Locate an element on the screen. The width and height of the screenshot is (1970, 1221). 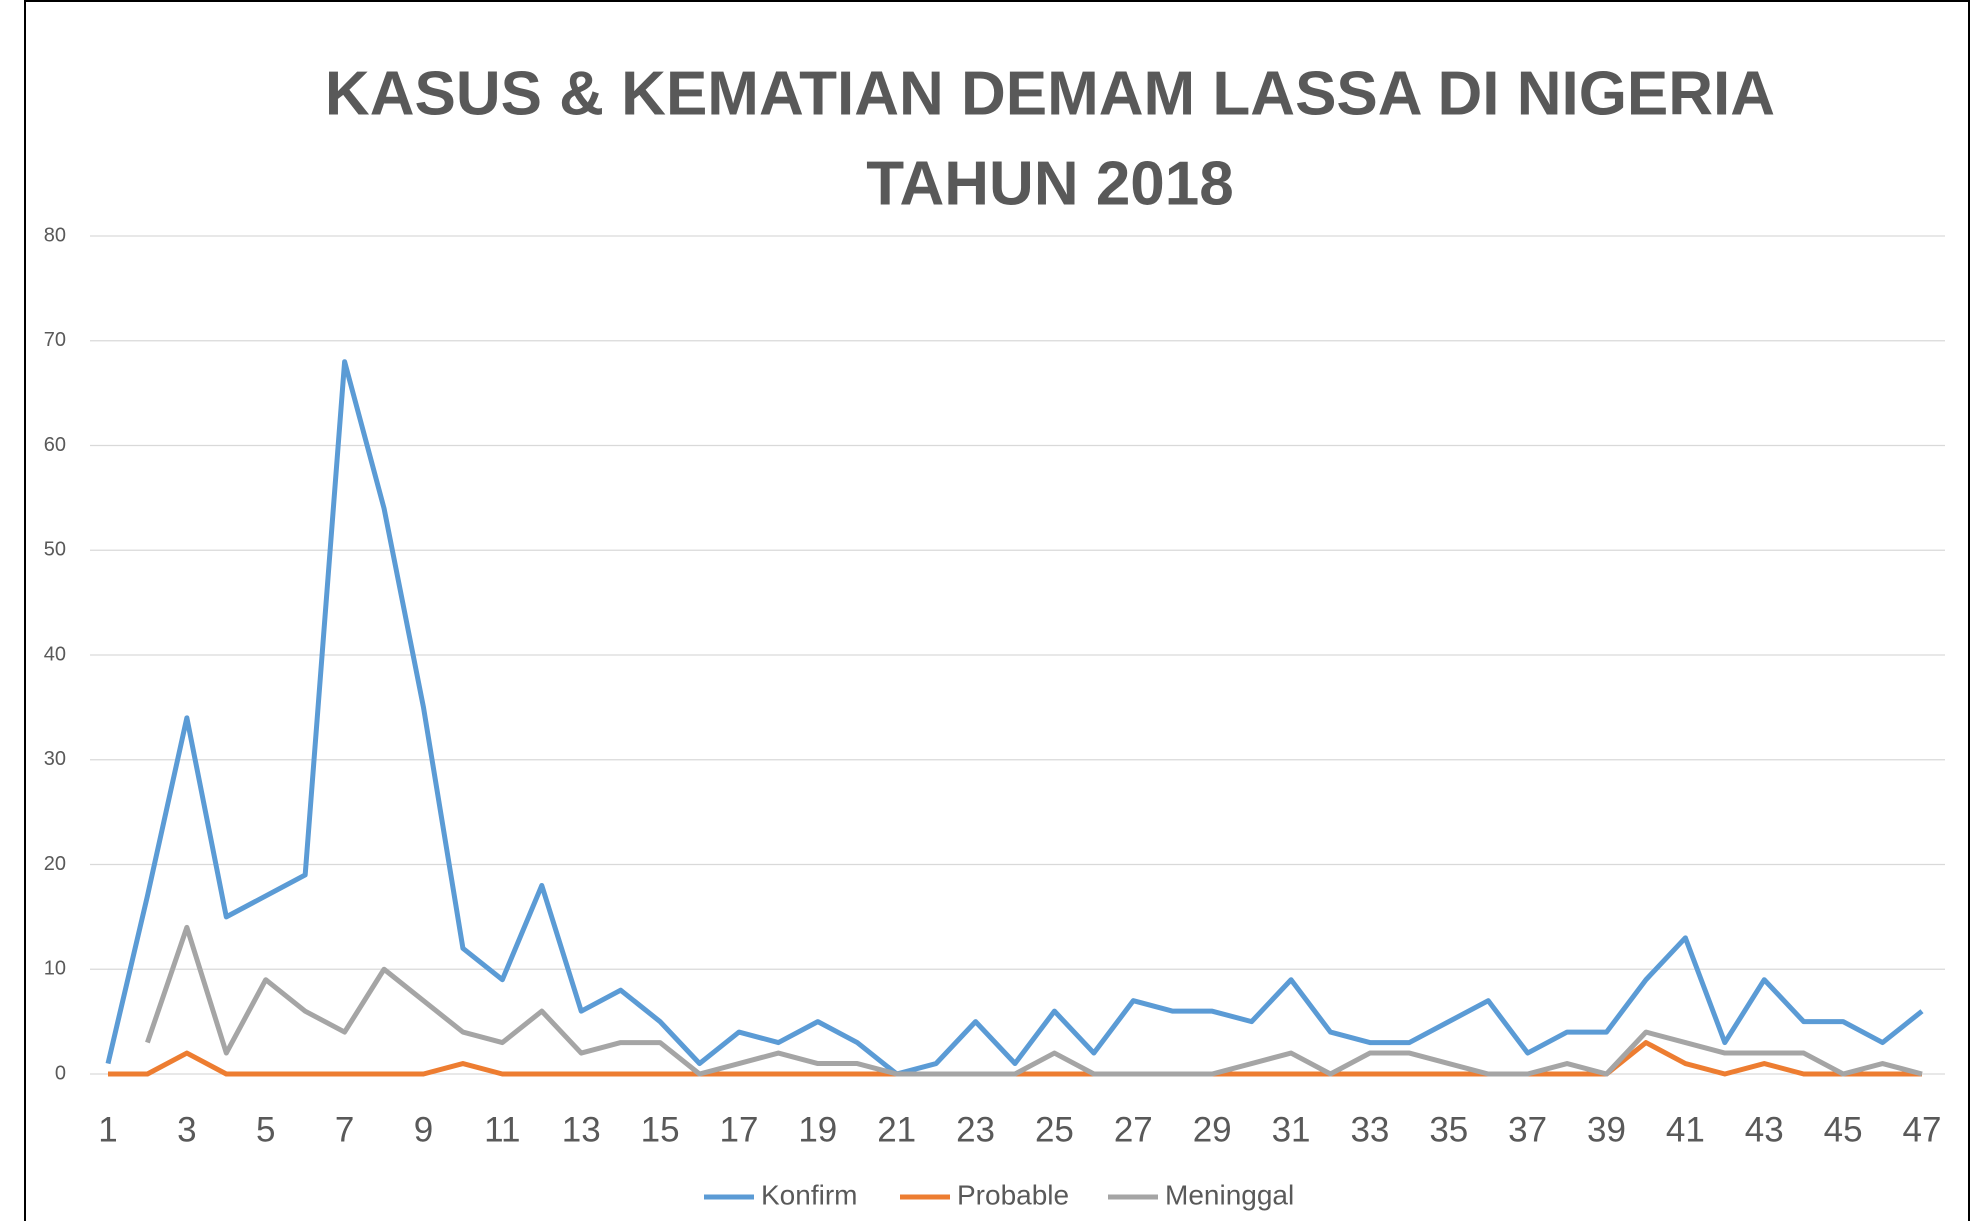
y-tick-label: 60 is located at coordinates (55, 445).